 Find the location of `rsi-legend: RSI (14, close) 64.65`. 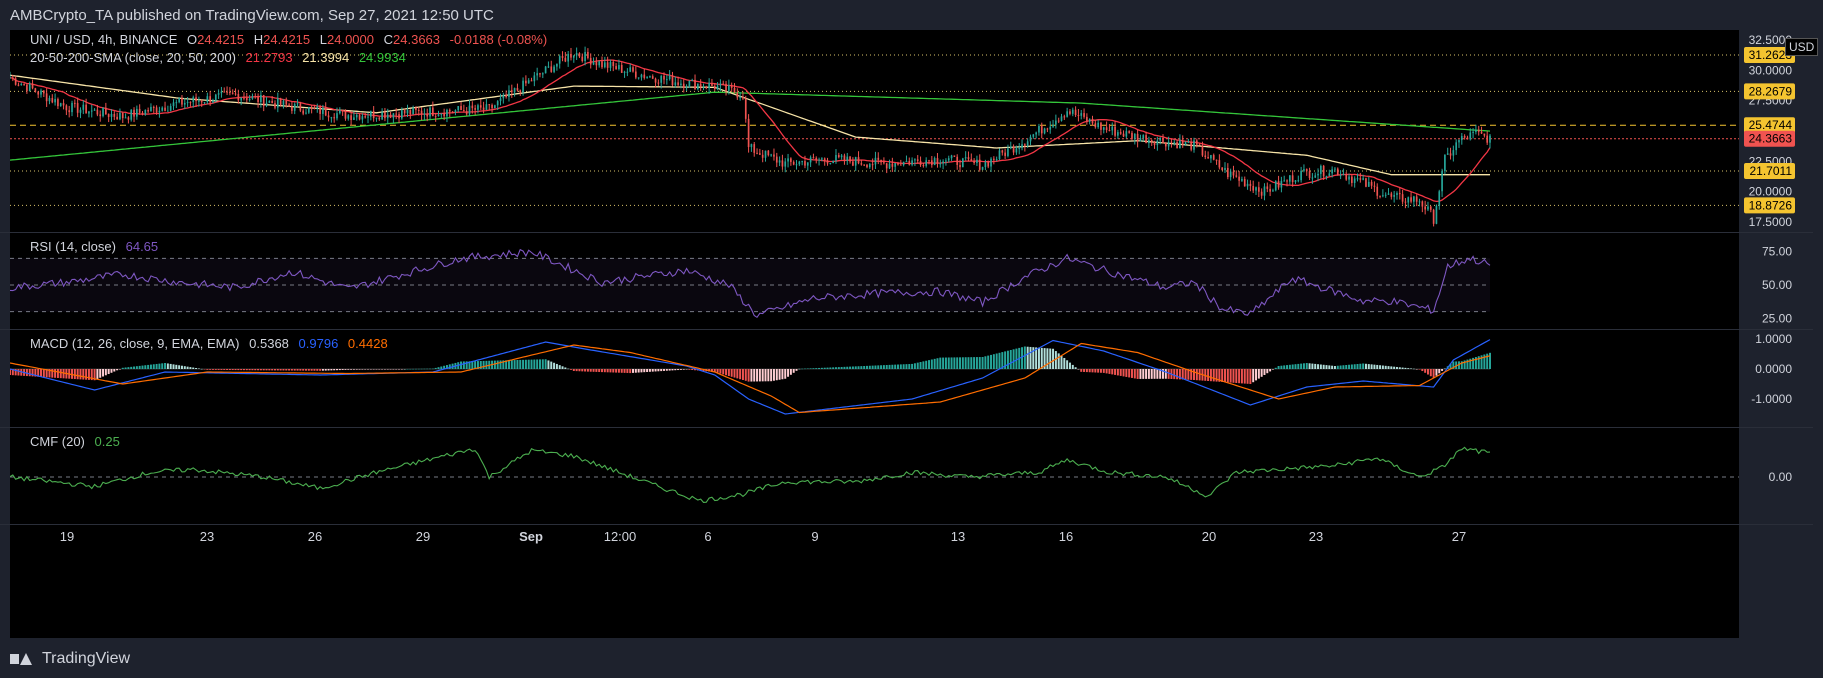

rsi-legend: RSI (14, close) 64.65 is located at coordinates (97, 246).